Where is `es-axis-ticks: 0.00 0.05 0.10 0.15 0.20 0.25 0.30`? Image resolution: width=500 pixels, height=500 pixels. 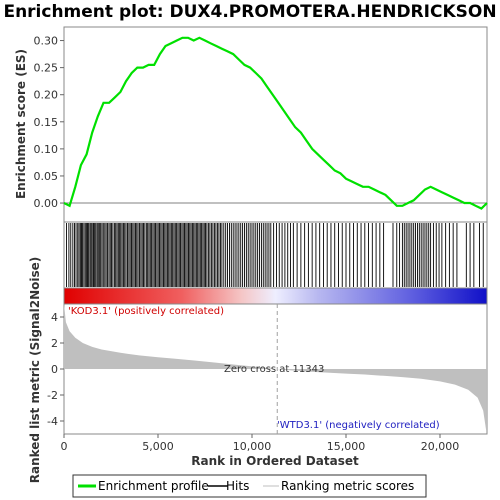
es-axis-ticks: 0.00 0.05 0.10 0.15 0.20 0.25 0.30 is located at coordinates (49, 122).